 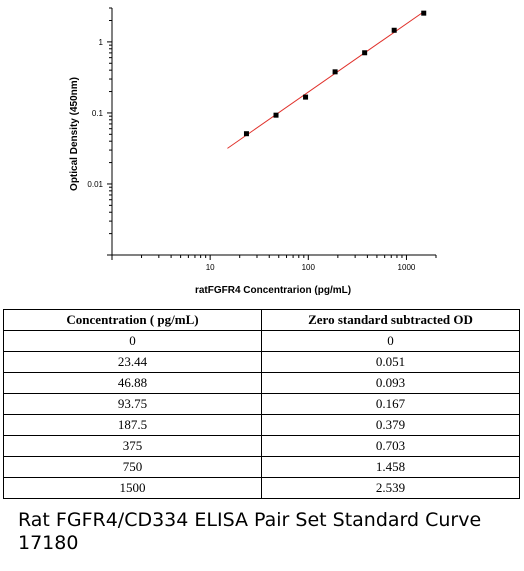 What do you see at coordinates (98, 113) in the screenshot?
I see `y-tick-label: 0.1` at bounding box center [98, 113].